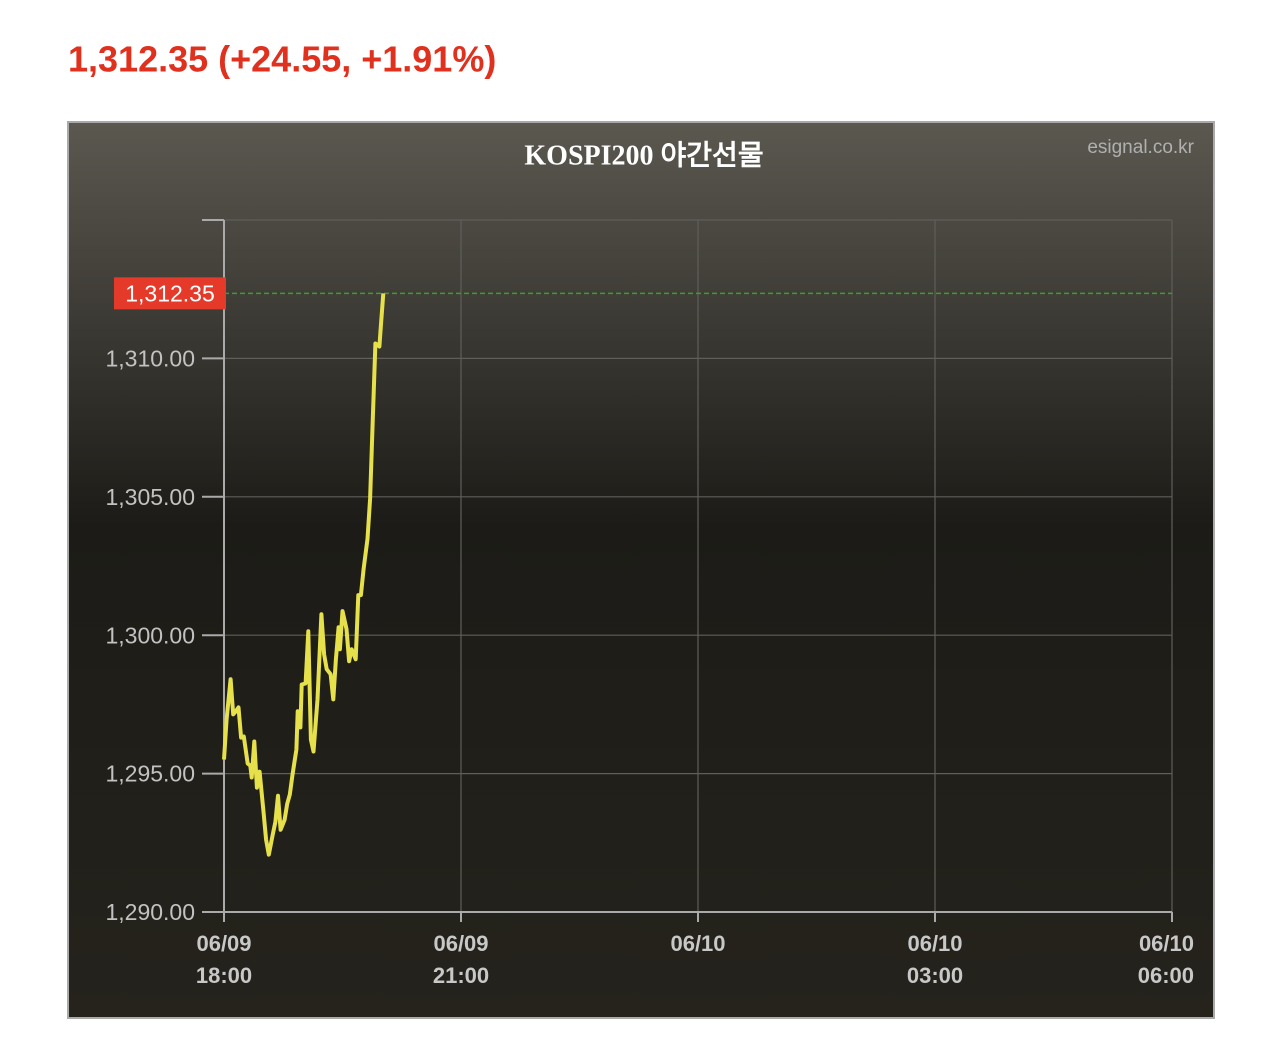 This screenshot has height=1061, width=1284. What do you see at coordinates (150, 912) in the screenshot?
I see `y-tick-label: 1,290.00` at bounding box center [150, 912].